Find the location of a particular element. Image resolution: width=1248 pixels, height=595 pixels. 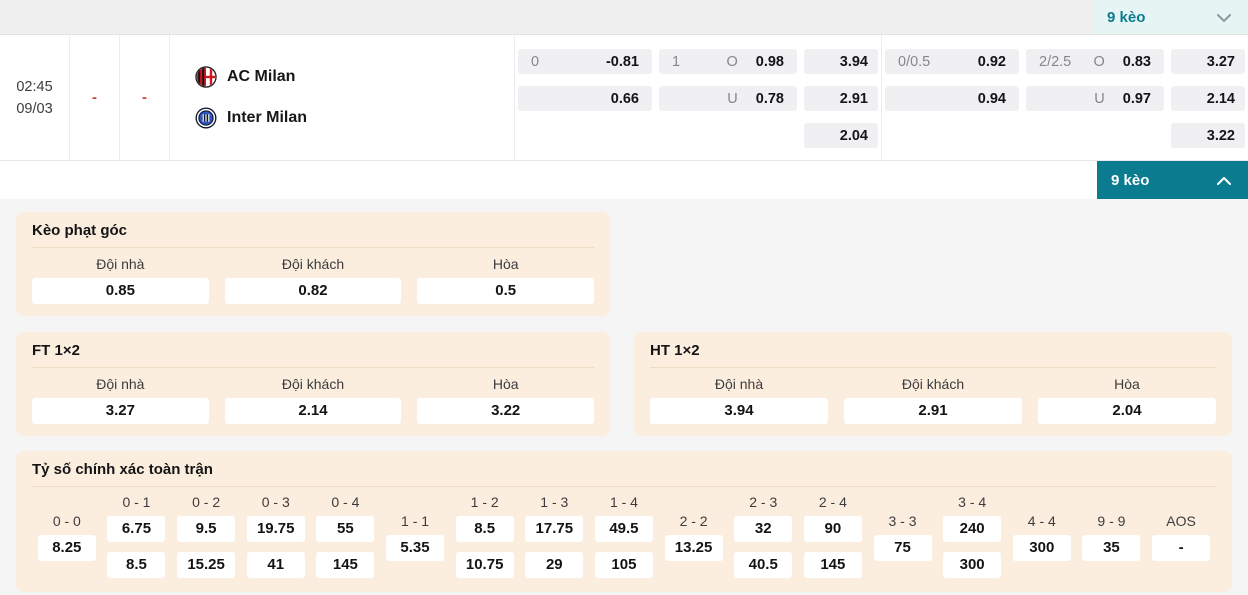

score-odds-cell: 6.75 is located at coordinates (136, 529).